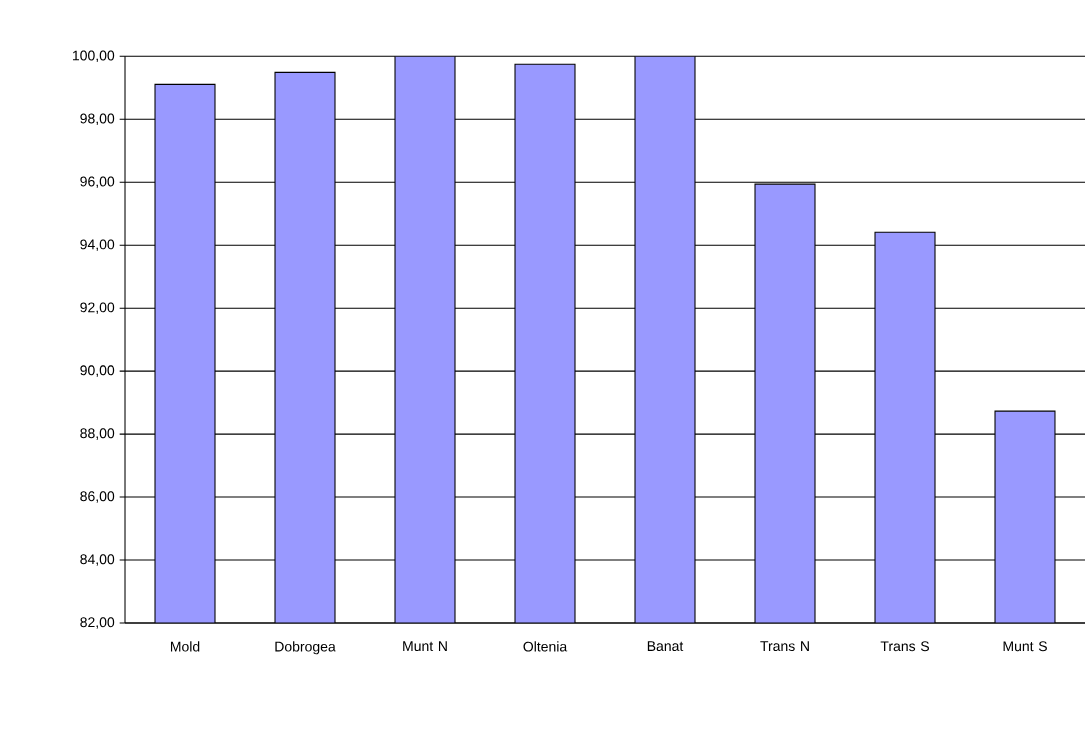  I want to click on y-tick-label: 84,00, so click(97, 560).